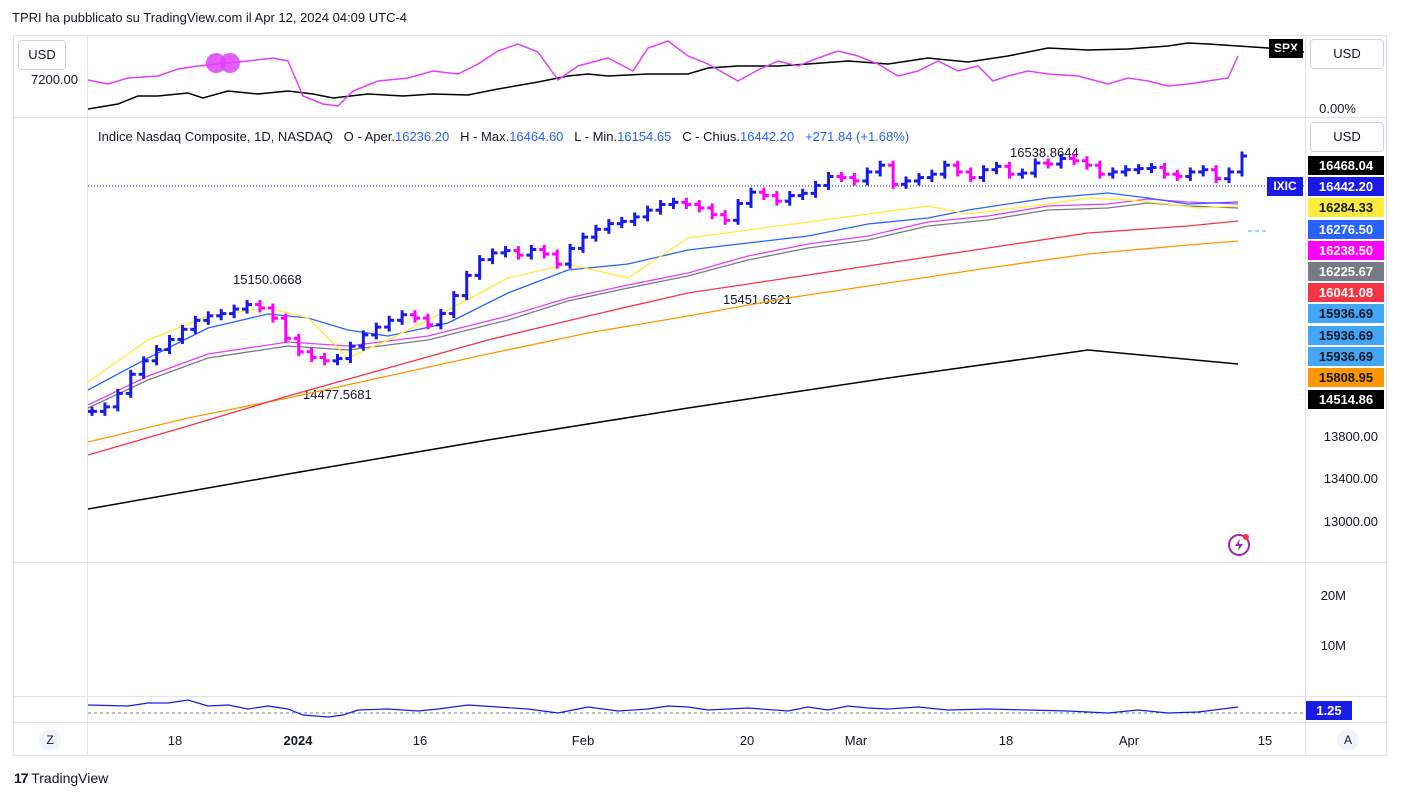 This screenshot has height=801, width=1401. Describe the element at coordinates (536, 136) in the screenshot. I see `legend-high: 16464.60` at that location.